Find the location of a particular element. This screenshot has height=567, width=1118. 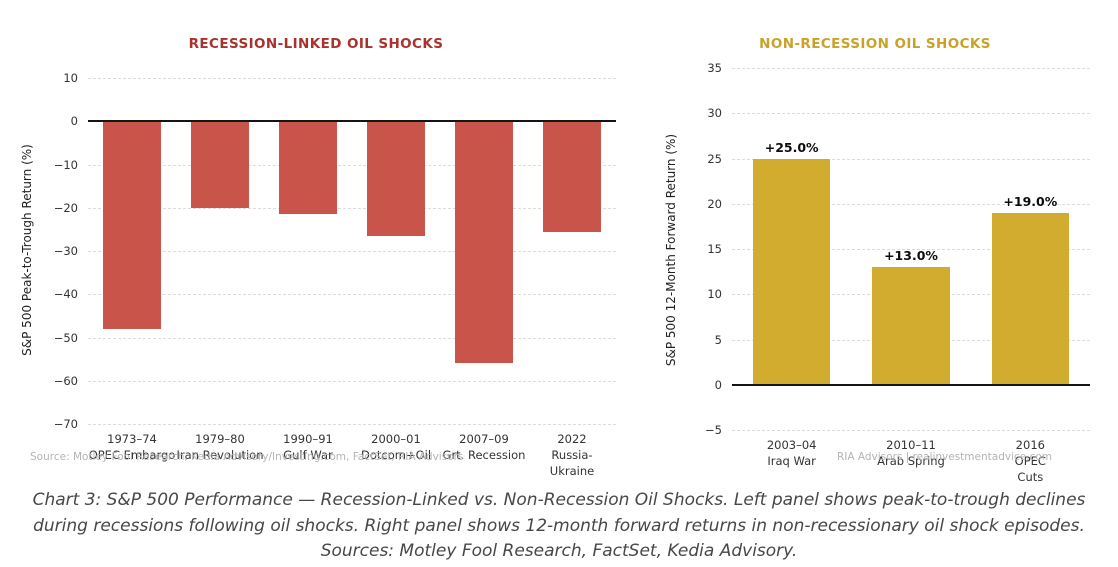

y-tick-label: 20 is located at coordinates (714, 203).